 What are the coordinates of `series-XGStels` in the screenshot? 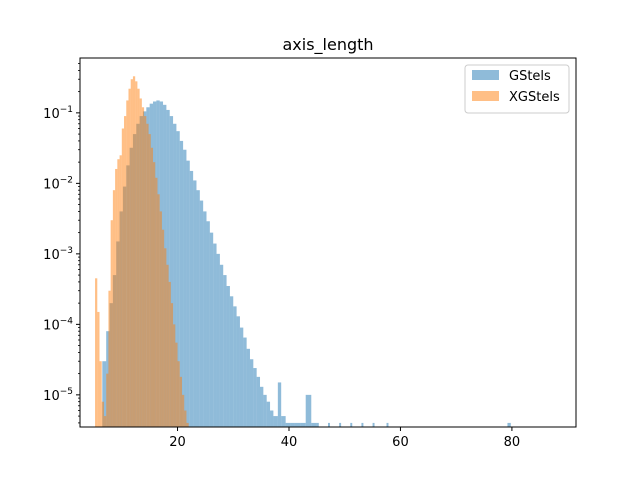 It's located at (142, 251).